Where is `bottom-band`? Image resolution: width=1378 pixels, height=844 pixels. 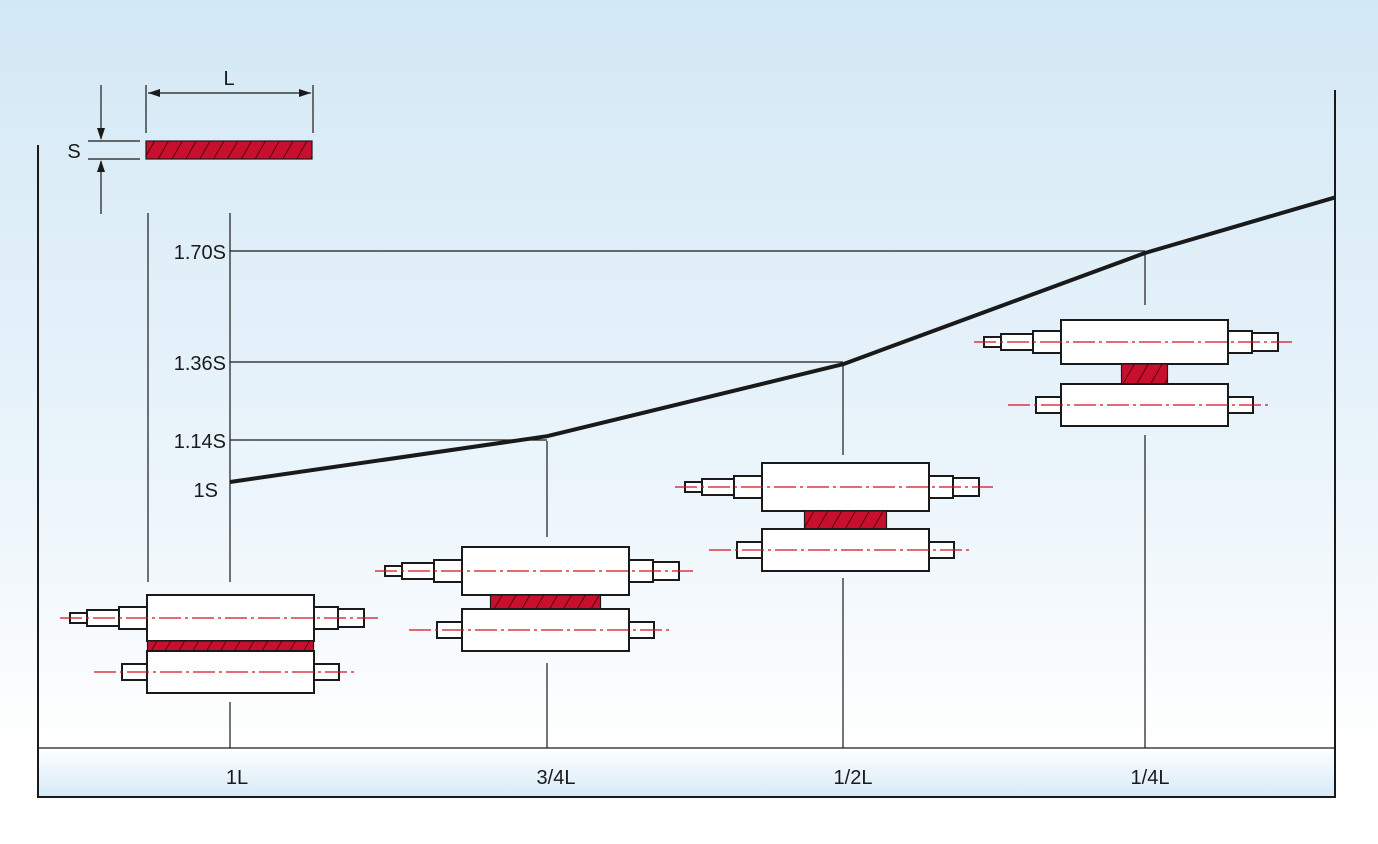
bottom-band is located at coordinates (686, 772).